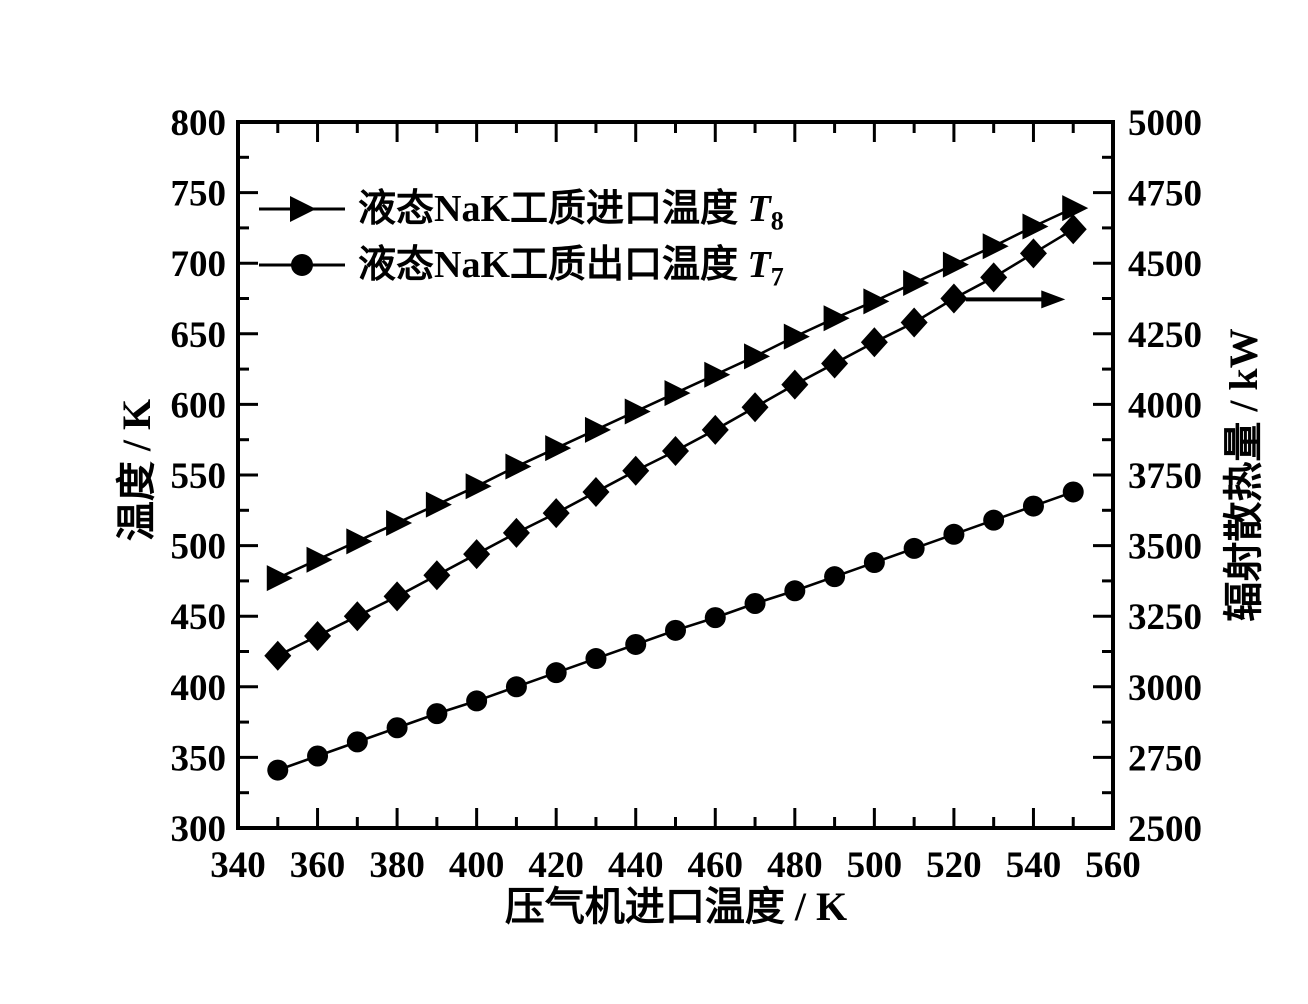 This screenshot has width=1308, height=1004. What do you see at coordinates (716, 865) in the screenshot?
I see `x-tick-label: 460` at bounding box center [716, 865].